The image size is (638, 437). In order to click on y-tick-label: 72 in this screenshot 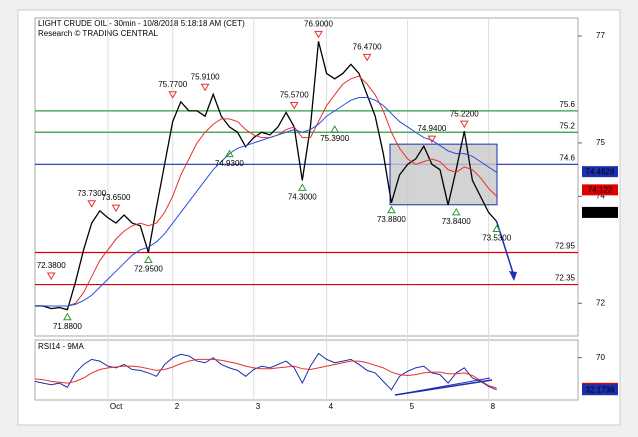, I will do `click(600, 302)`.